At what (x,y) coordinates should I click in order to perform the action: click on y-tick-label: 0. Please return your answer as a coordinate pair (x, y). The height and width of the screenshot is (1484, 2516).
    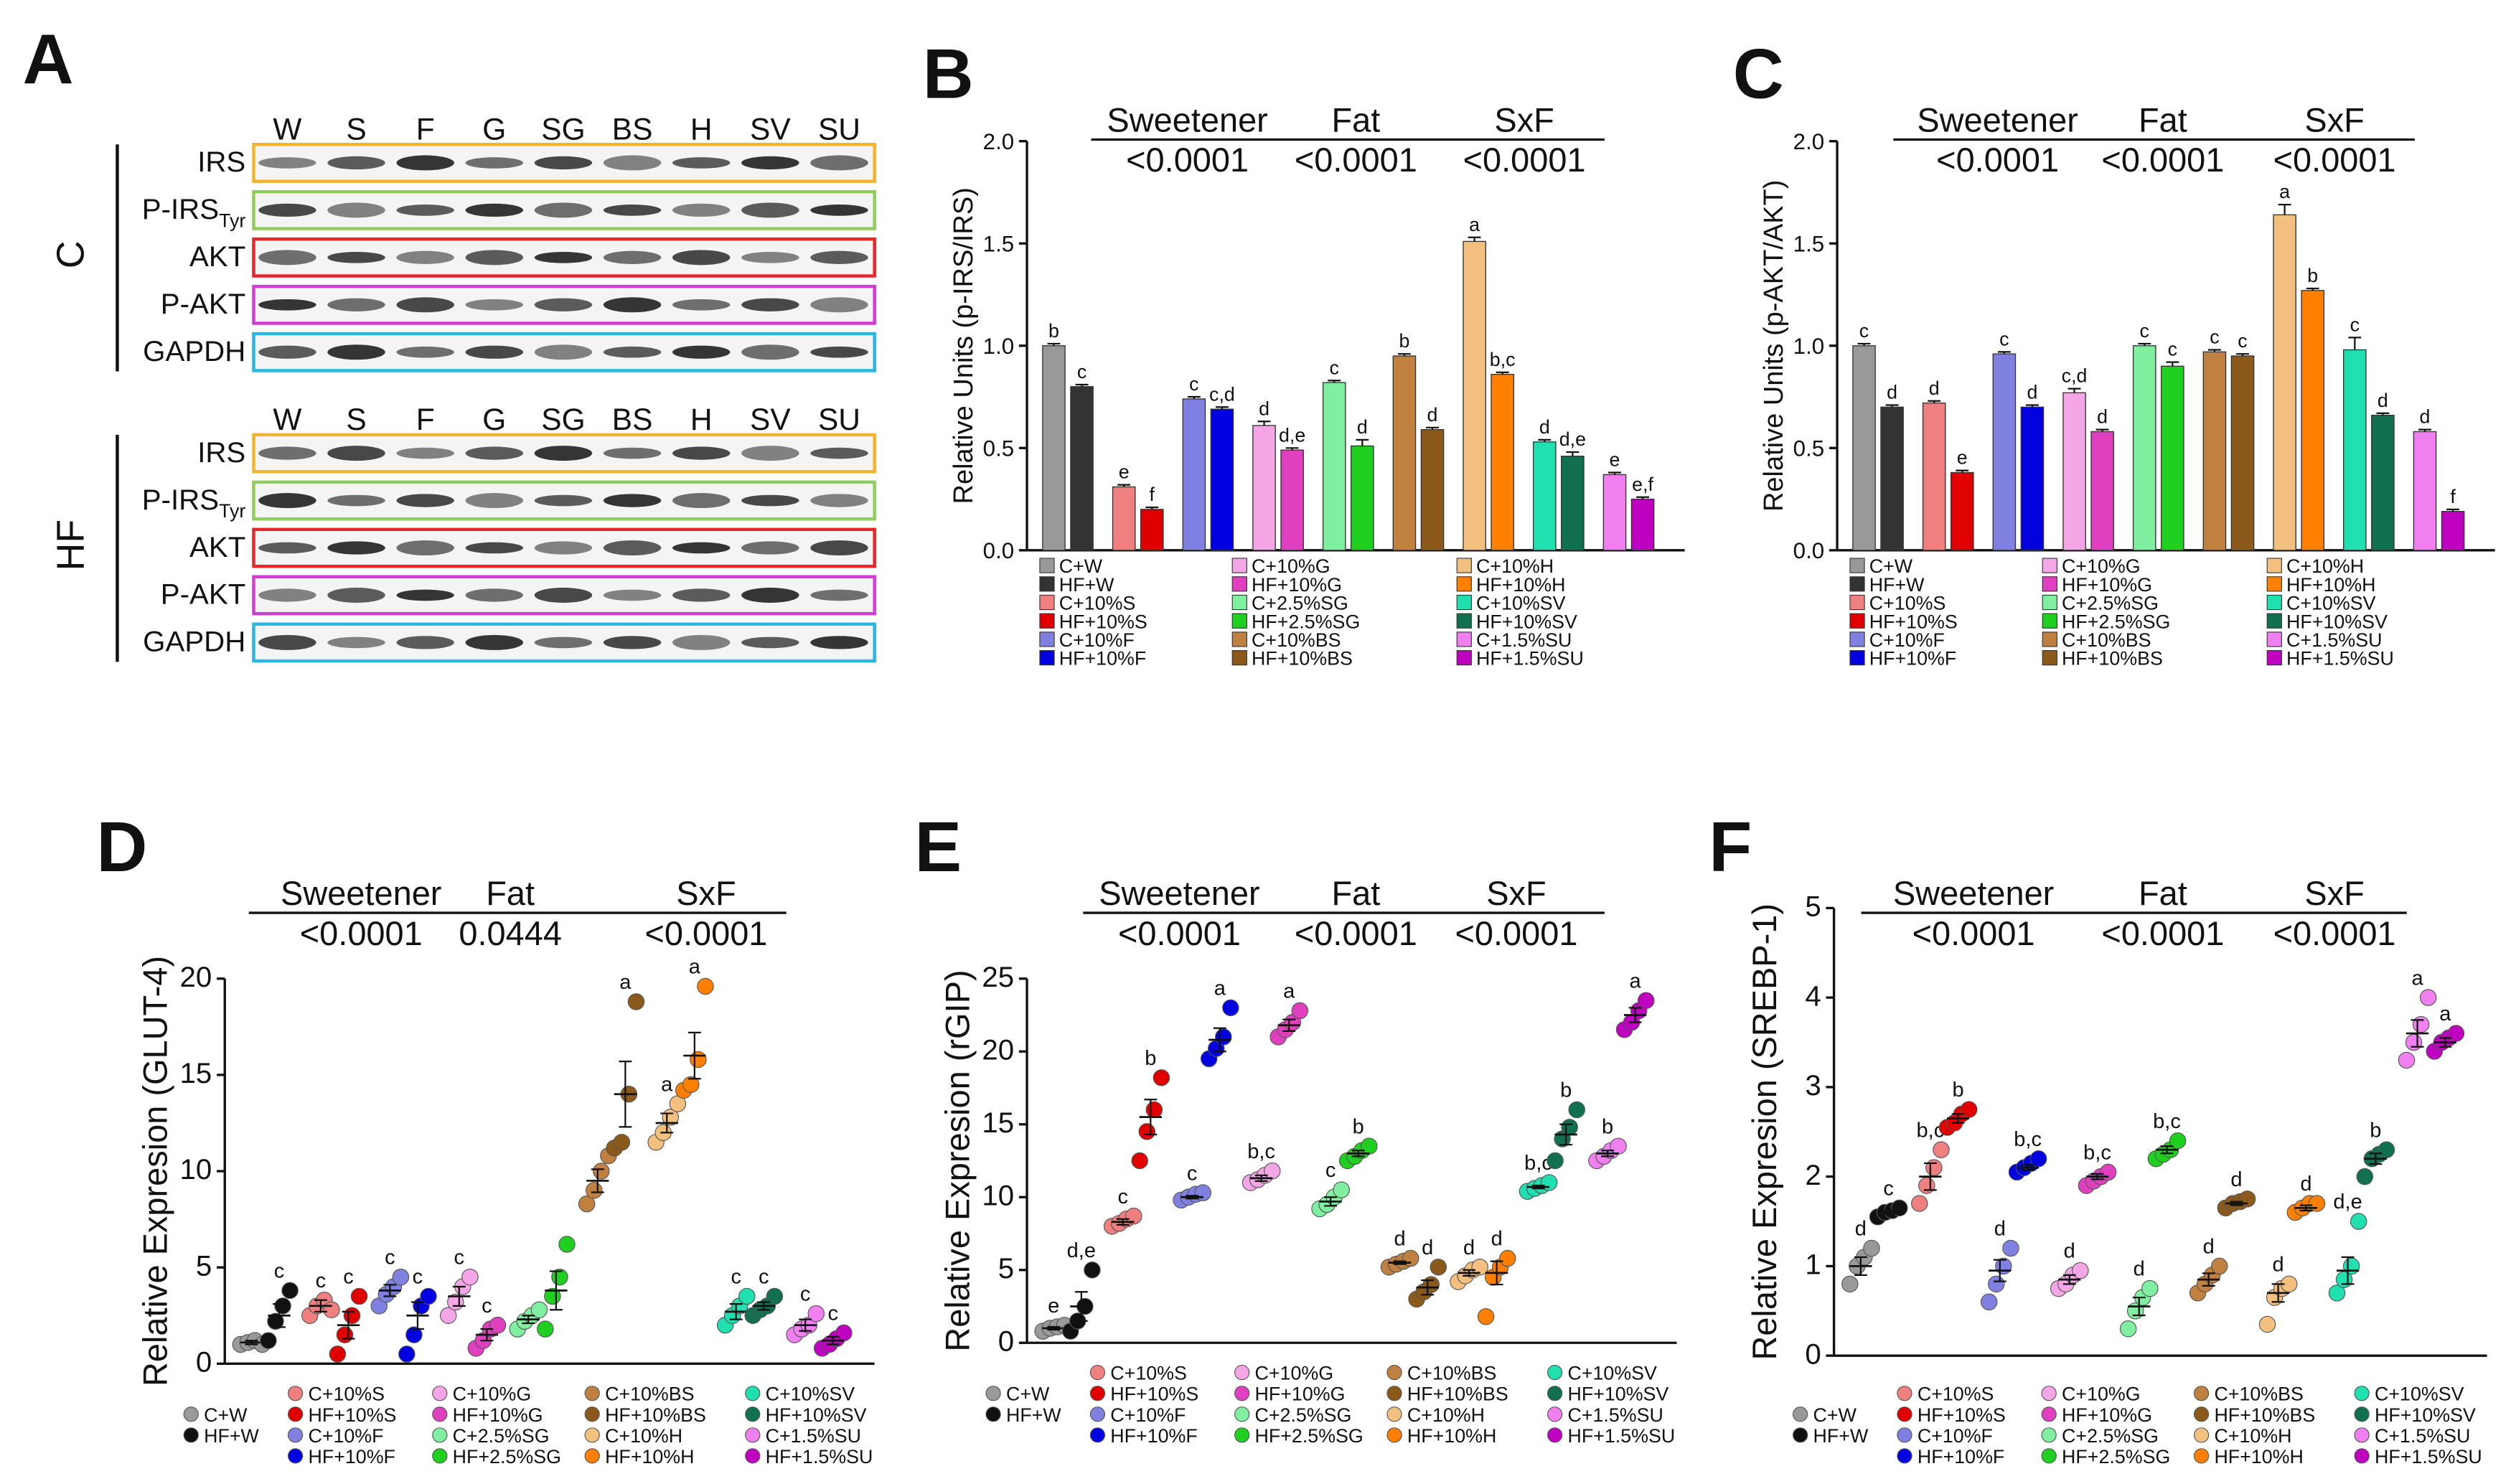
    Looking at the image, I should click on (204, 1362).